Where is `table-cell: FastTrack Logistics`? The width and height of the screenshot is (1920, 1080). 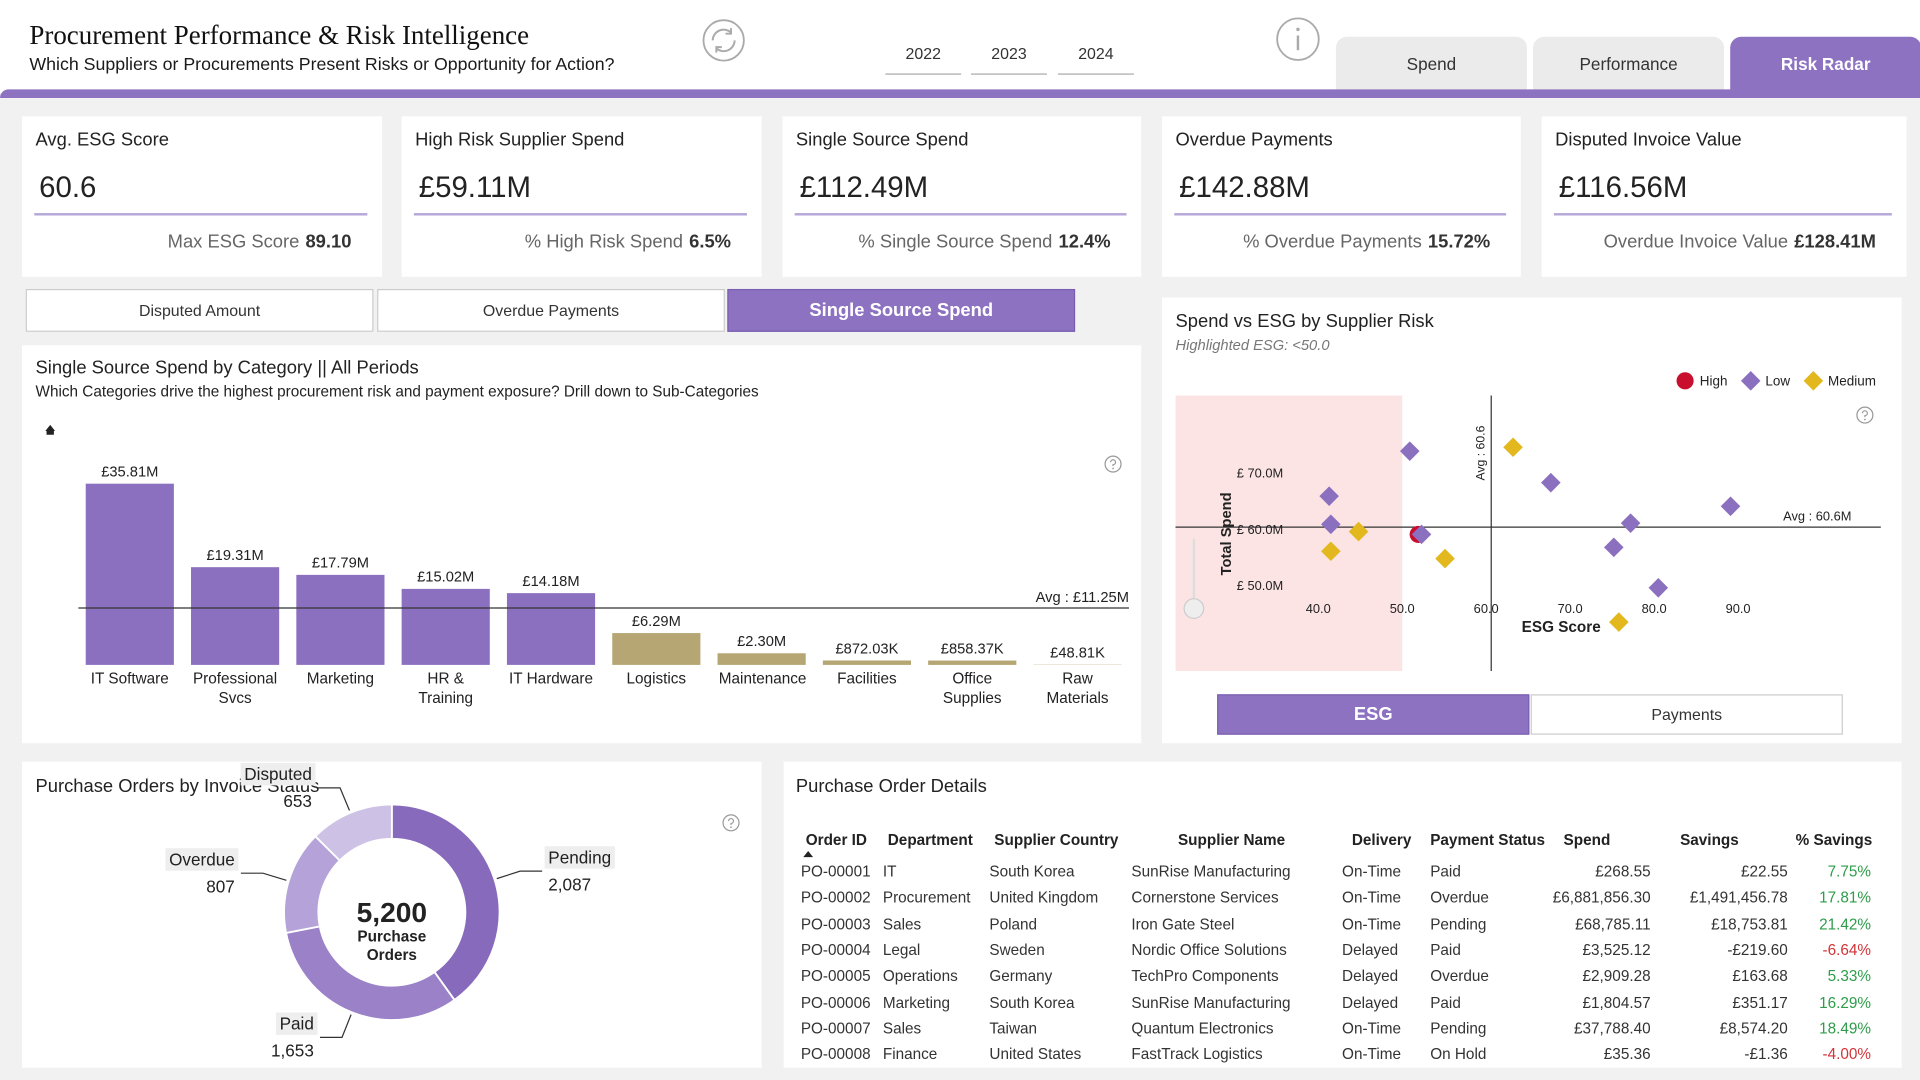
table-cell: FastTrack Logistics is located at coordinates (1197, 1054).